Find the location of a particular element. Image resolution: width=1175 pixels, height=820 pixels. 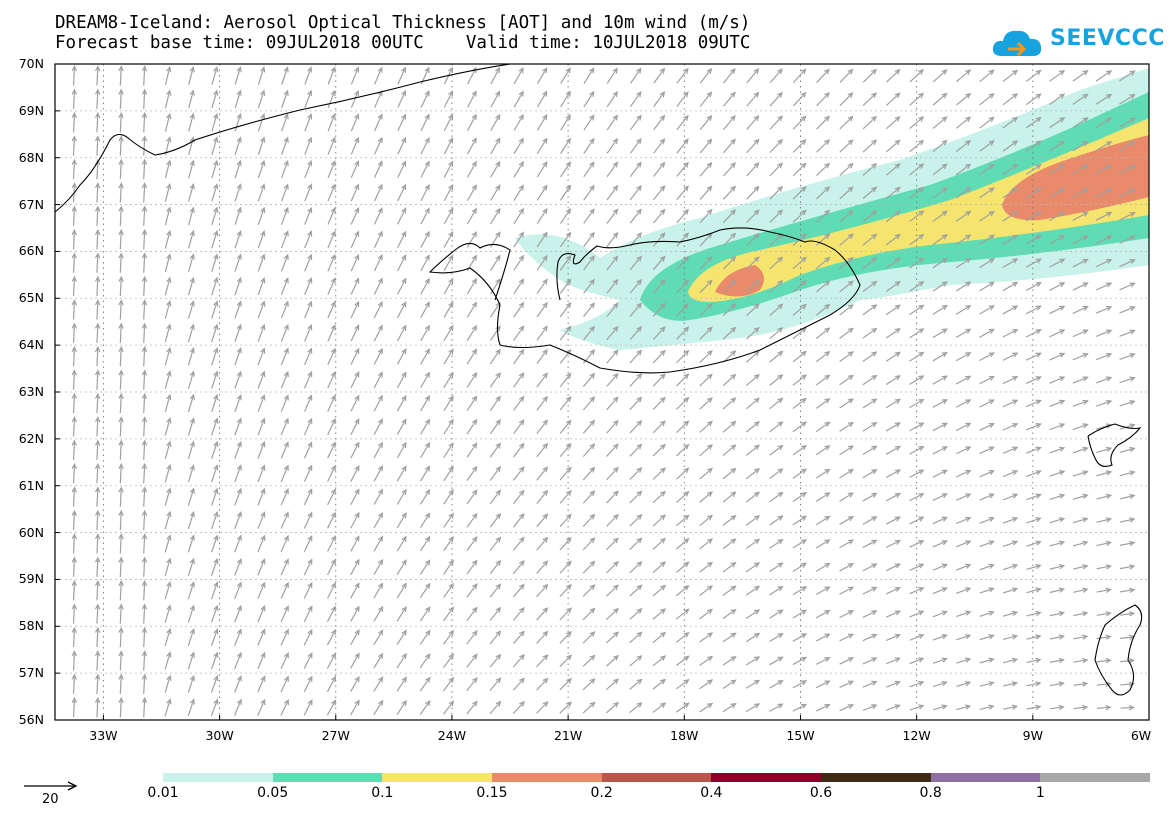

colorbar-label: 0.8 is located at coordinates (930, 793).